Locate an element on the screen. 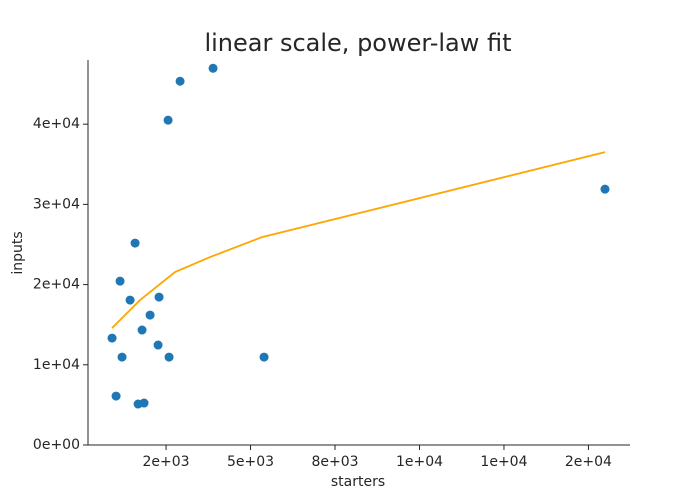  x-tick-label: 8e+03 is located at coordinates (334, 462).